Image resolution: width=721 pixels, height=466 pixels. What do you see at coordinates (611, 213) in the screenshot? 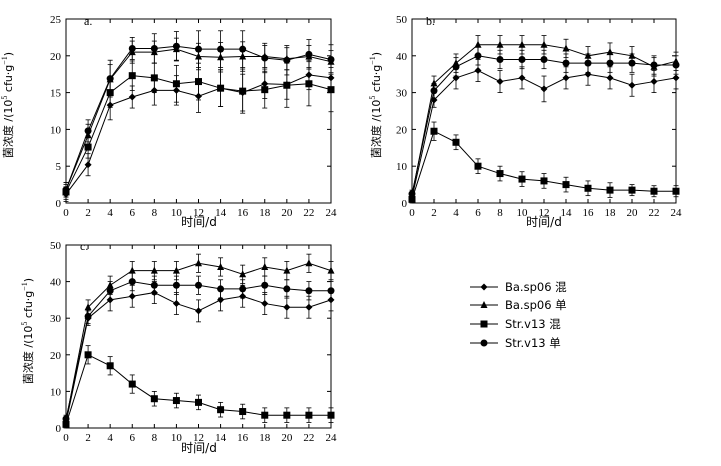
I see `x-tick-label-panel-b: 18` at bounding box center [611, 213].